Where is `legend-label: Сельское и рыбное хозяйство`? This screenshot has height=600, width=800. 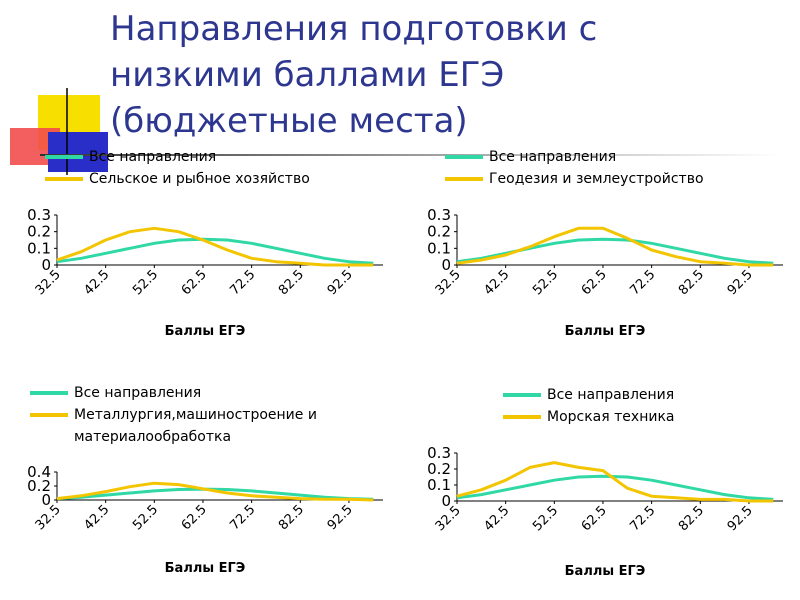
legend-label: Сельское и рыбное хозяйство is located at coordinates (199, 179).